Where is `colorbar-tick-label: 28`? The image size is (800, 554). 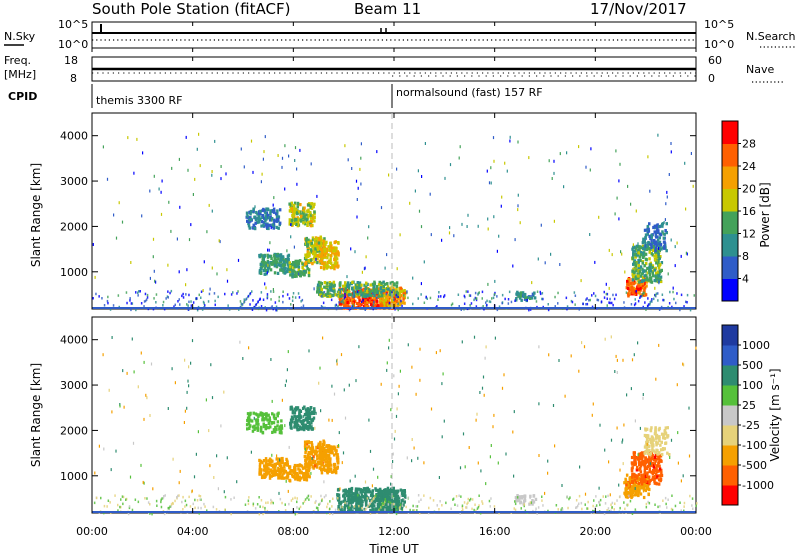 colorbar-tick-label: 28 is located at coordinates (749, 144).